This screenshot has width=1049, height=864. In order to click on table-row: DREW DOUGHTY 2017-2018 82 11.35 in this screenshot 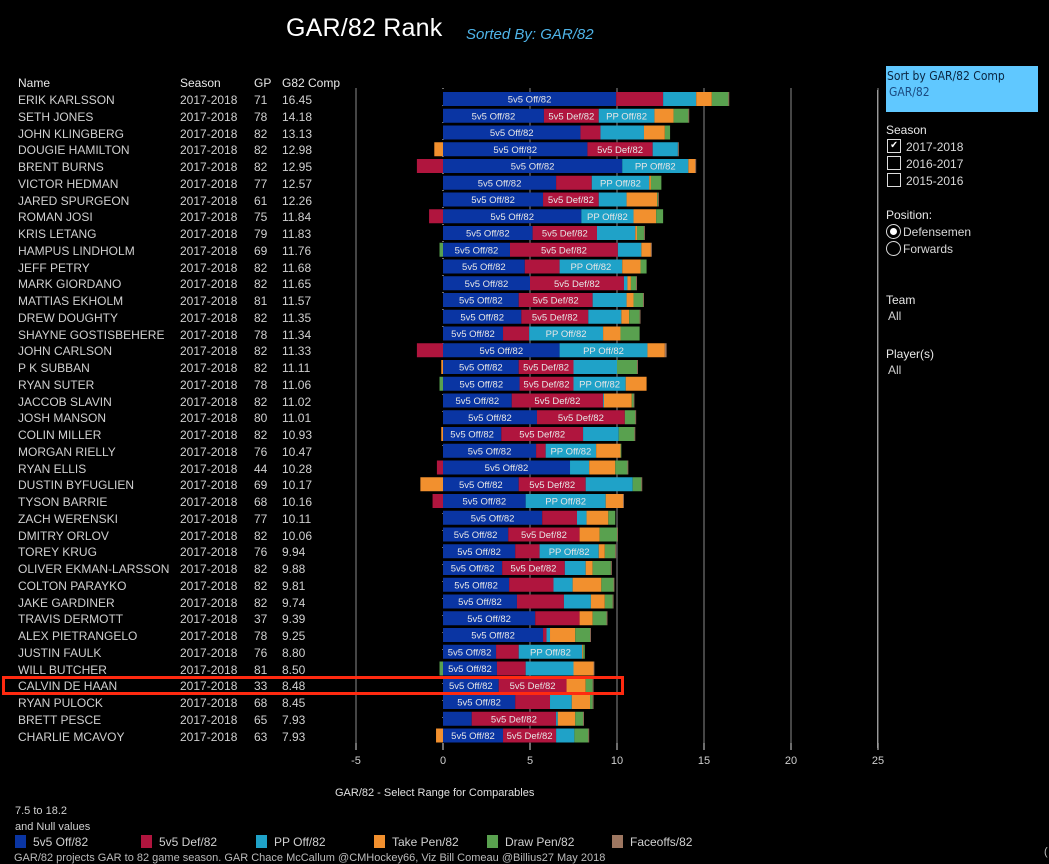, I will do `click(172, 318)`.